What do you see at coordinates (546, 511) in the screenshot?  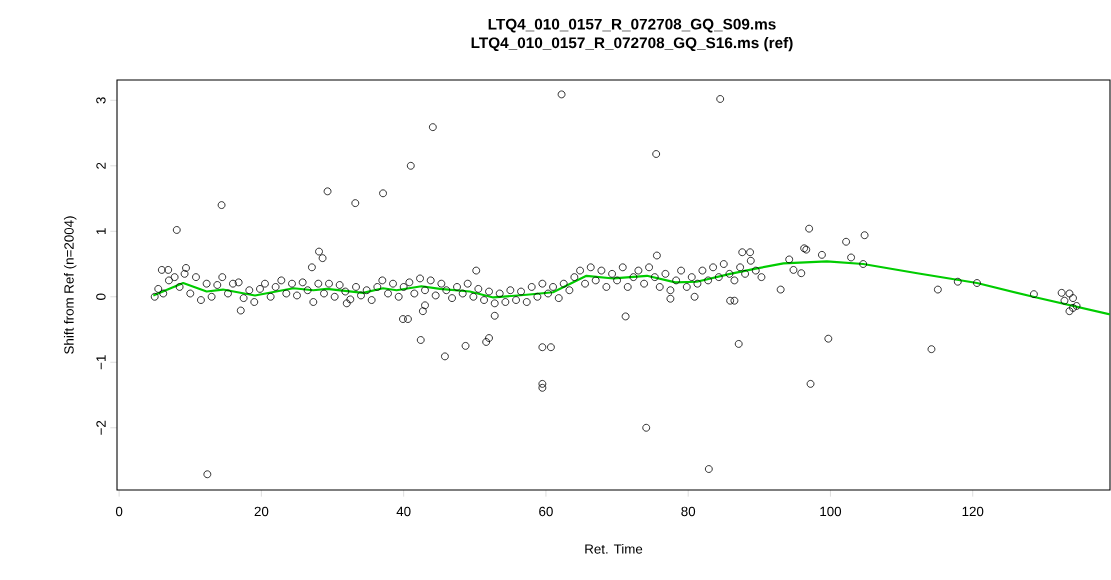 I see `x-tick-label: 60` at bounding box center [546, 511].